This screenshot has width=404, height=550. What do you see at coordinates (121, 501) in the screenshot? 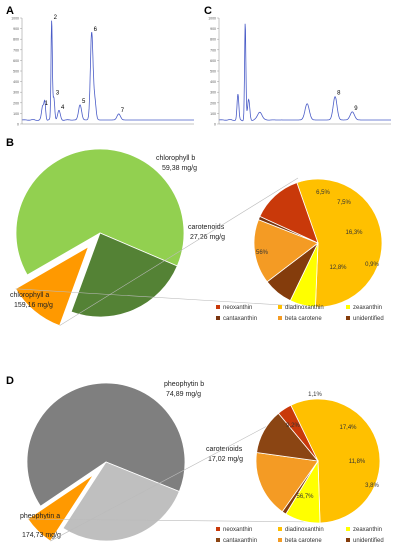
I see `pie-slice-pheophytin-b` at bounding box center [121, 501].